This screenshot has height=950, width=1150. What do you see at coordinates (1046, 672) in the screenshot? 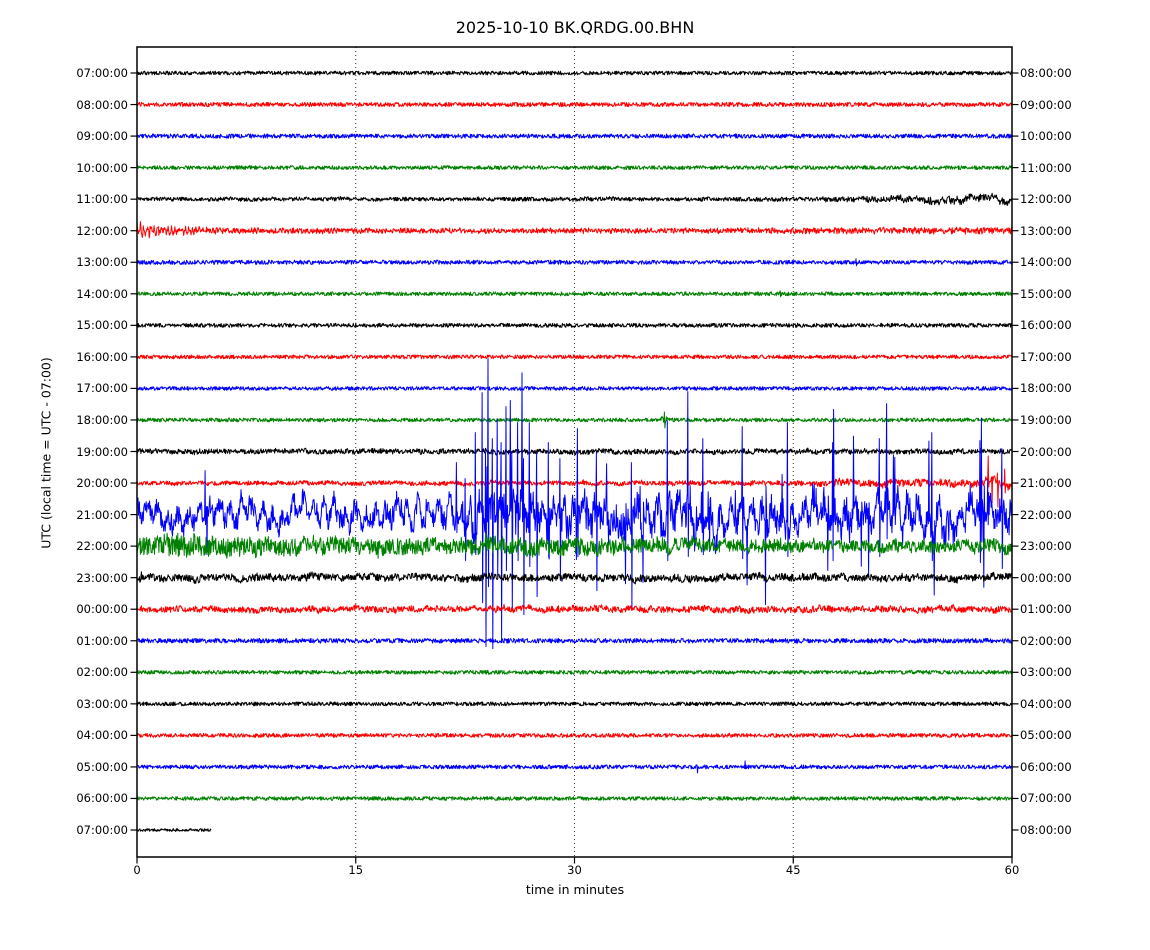
I see `end-time-row-label: 03:00:00` at bounding box center [1046, 672].